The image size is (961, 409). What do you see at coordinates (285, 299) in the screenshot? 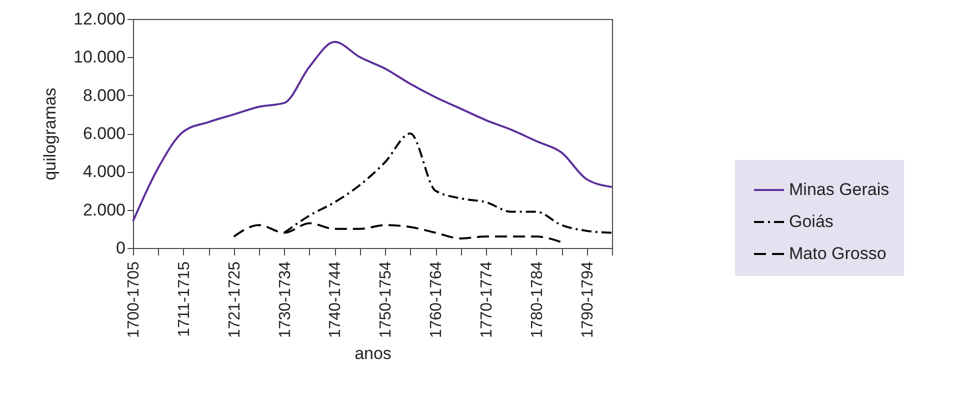
I see `x-tick-label: 1730-1734` at bounding box center [285, 299].